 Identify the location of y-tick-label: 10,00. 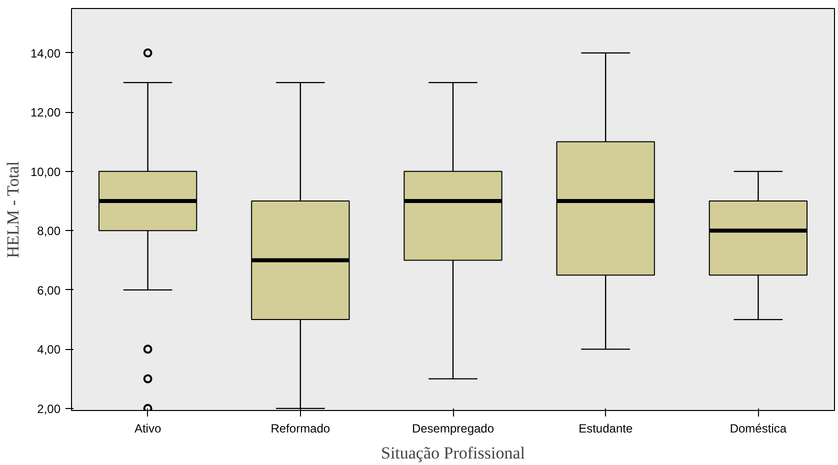
(45, 171).